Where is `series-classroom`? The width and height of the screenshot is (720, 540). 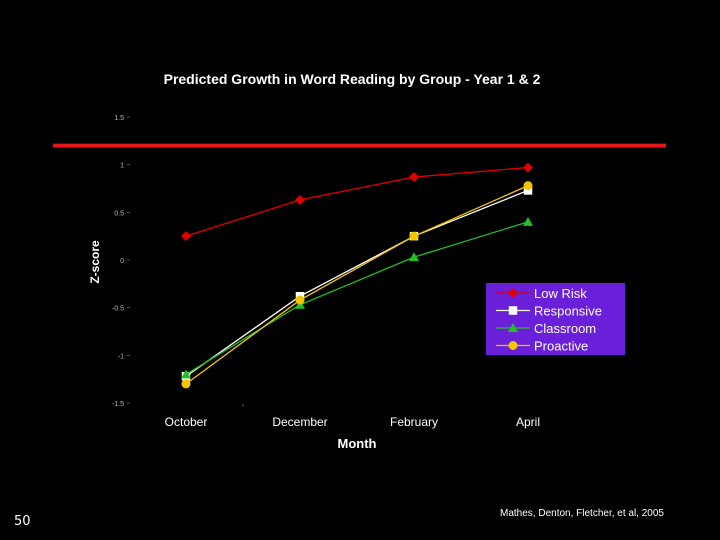 series-classroom is located at coordinates (357, 297).